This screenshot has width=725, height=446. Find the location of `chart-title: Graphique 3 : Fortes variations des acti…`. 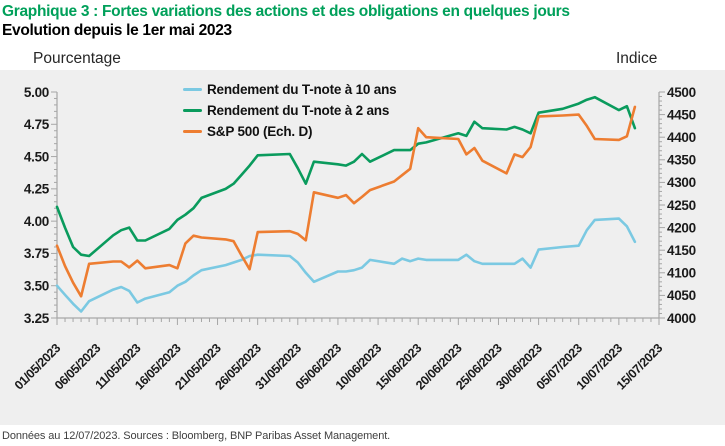

chart-title: Graphique 3 : Fortes variations des acti… is located at coordinates (286, 11).